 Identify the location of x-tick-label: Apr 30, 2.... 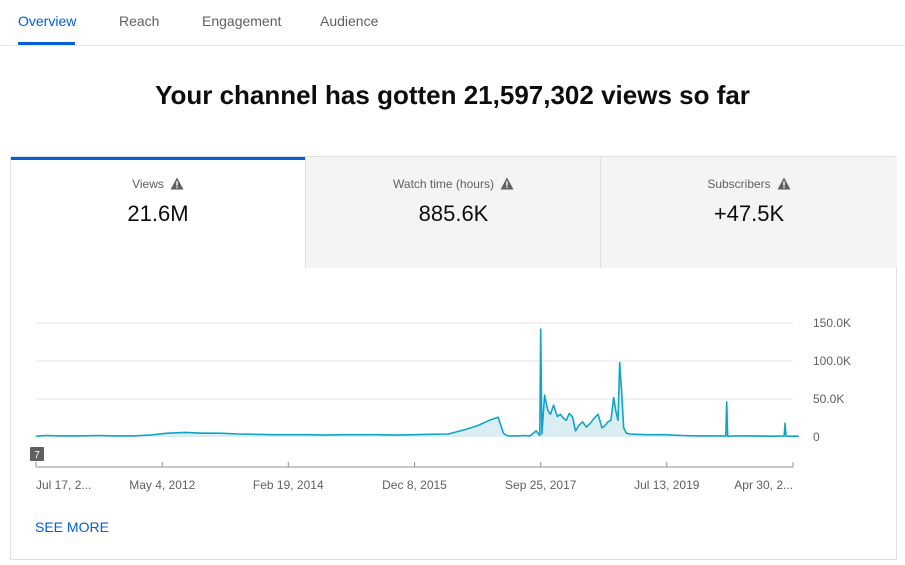
(763, 485).